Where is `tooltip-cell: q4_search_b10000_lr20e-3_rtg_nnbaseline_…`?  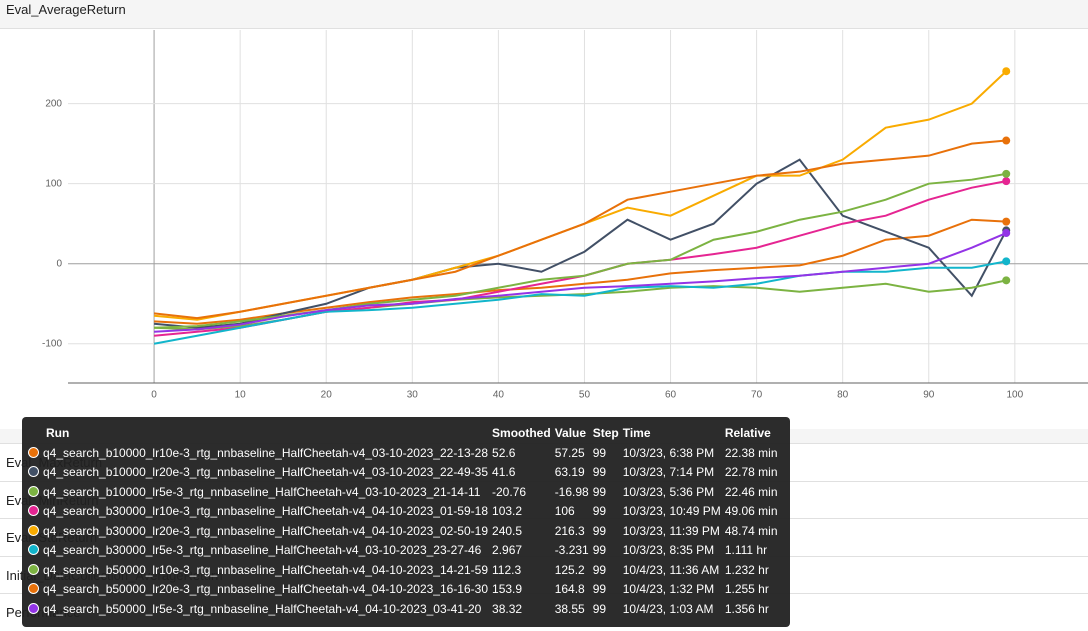 tooltip-cell: q4_search_b10000_lr20e-3_rtg_nnbaseline_… is located at coordinates (260, 473).